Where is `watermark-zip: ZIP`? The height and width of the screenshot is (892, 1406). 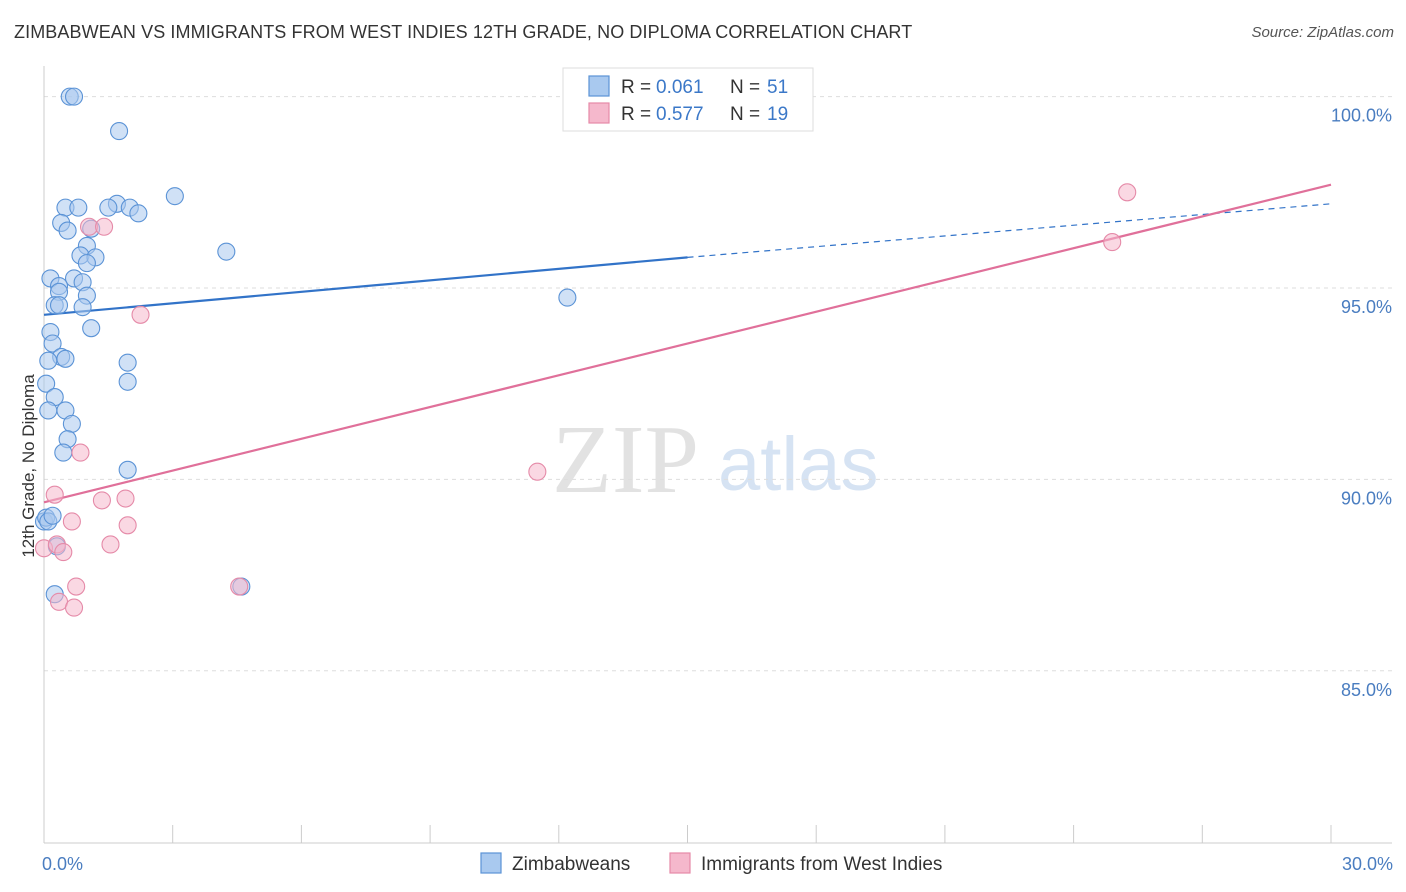
watermark-zip: ZIP is located at coordinates (625, 460).